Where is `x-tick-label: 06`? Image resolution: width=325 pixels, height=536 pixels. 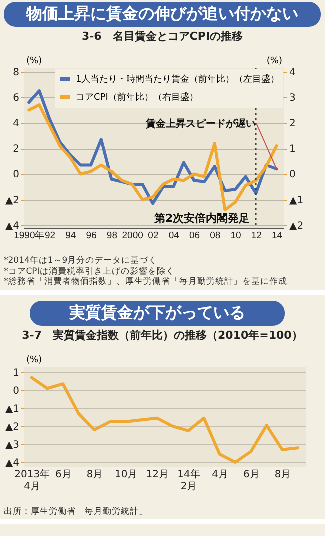
x-tick-label: 06 is located at coordinates (194, 236).